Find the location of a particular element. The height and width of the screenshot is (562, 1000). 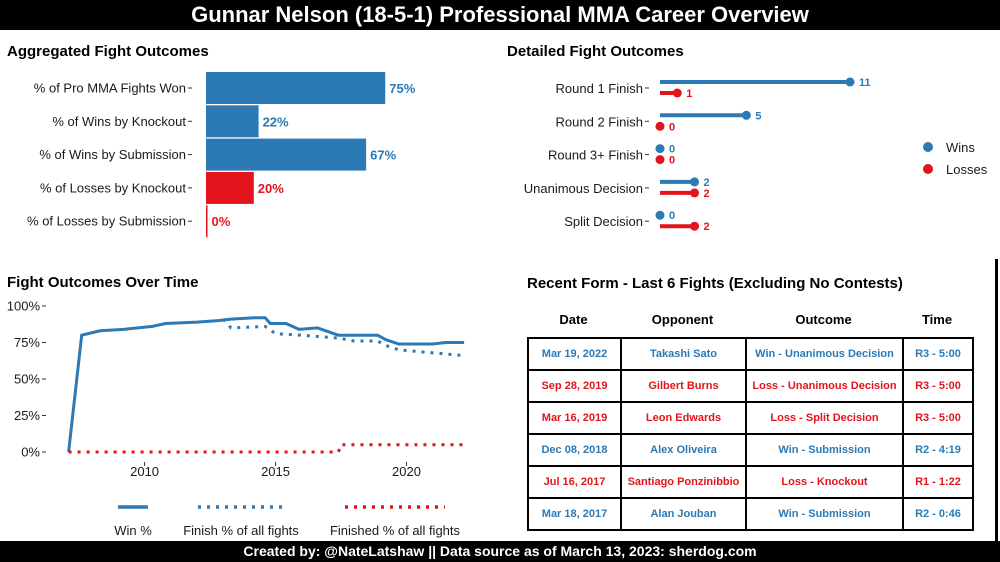

x-tick-label: 2020 is located at coordinates (406, 471).